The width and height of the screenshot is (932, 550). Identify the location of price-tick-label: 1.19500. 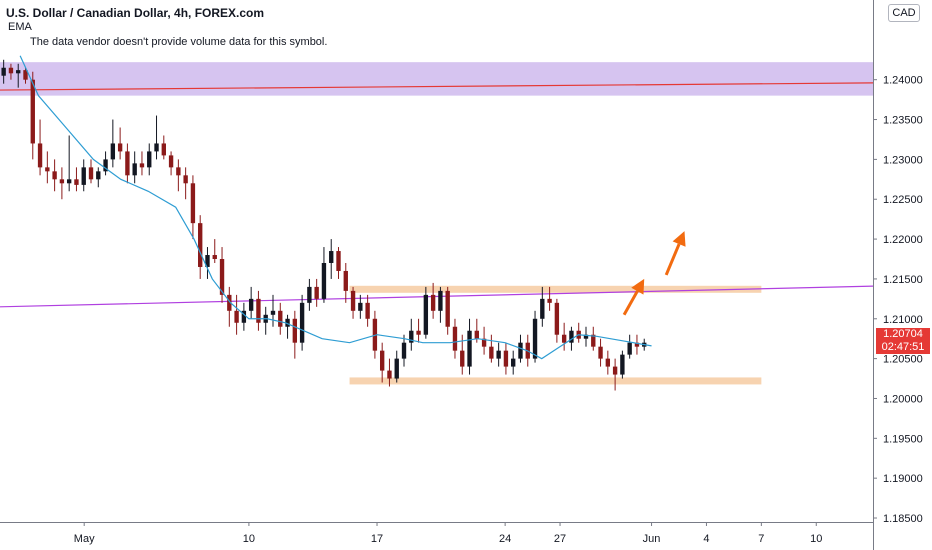
(903, 439).